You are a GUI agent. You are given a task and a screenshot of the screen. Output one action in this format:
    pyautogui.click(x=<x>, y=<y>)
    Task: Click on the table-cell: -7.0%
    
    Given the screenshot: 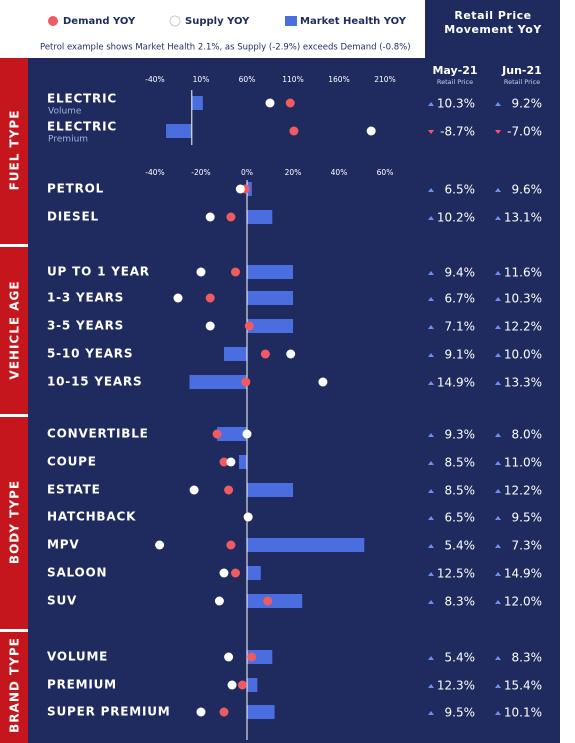 What is the action you would take?
    pyautogui.click(x=524, y=132)
    